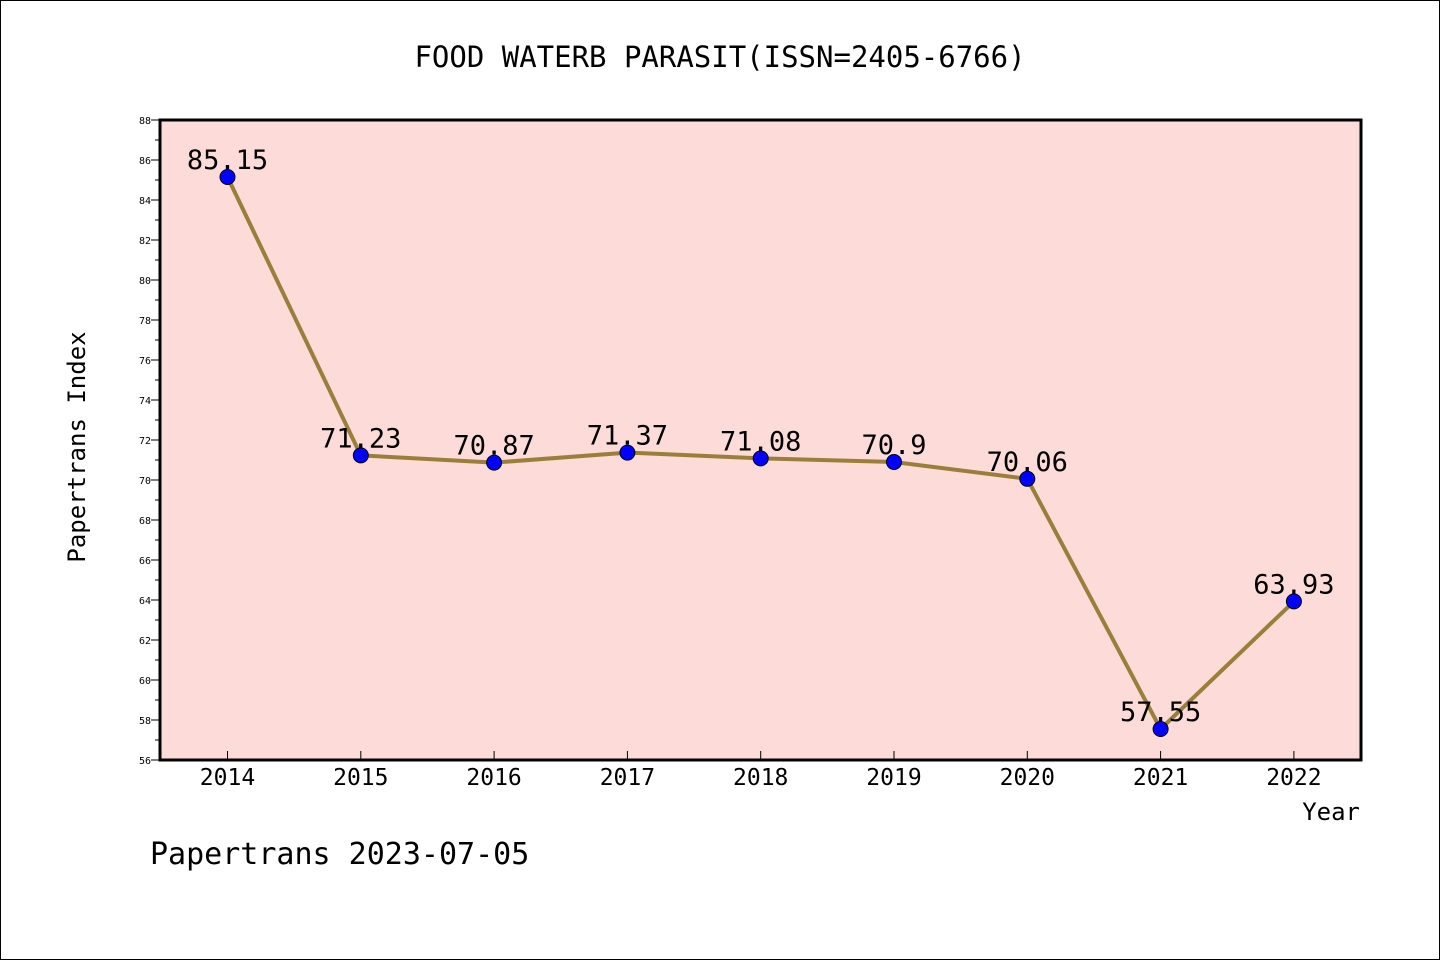  What do you see at coordinates (227, 160) in the screenshot?
I see `data-label-2014: 85.15` at bounding box center [227, 160].